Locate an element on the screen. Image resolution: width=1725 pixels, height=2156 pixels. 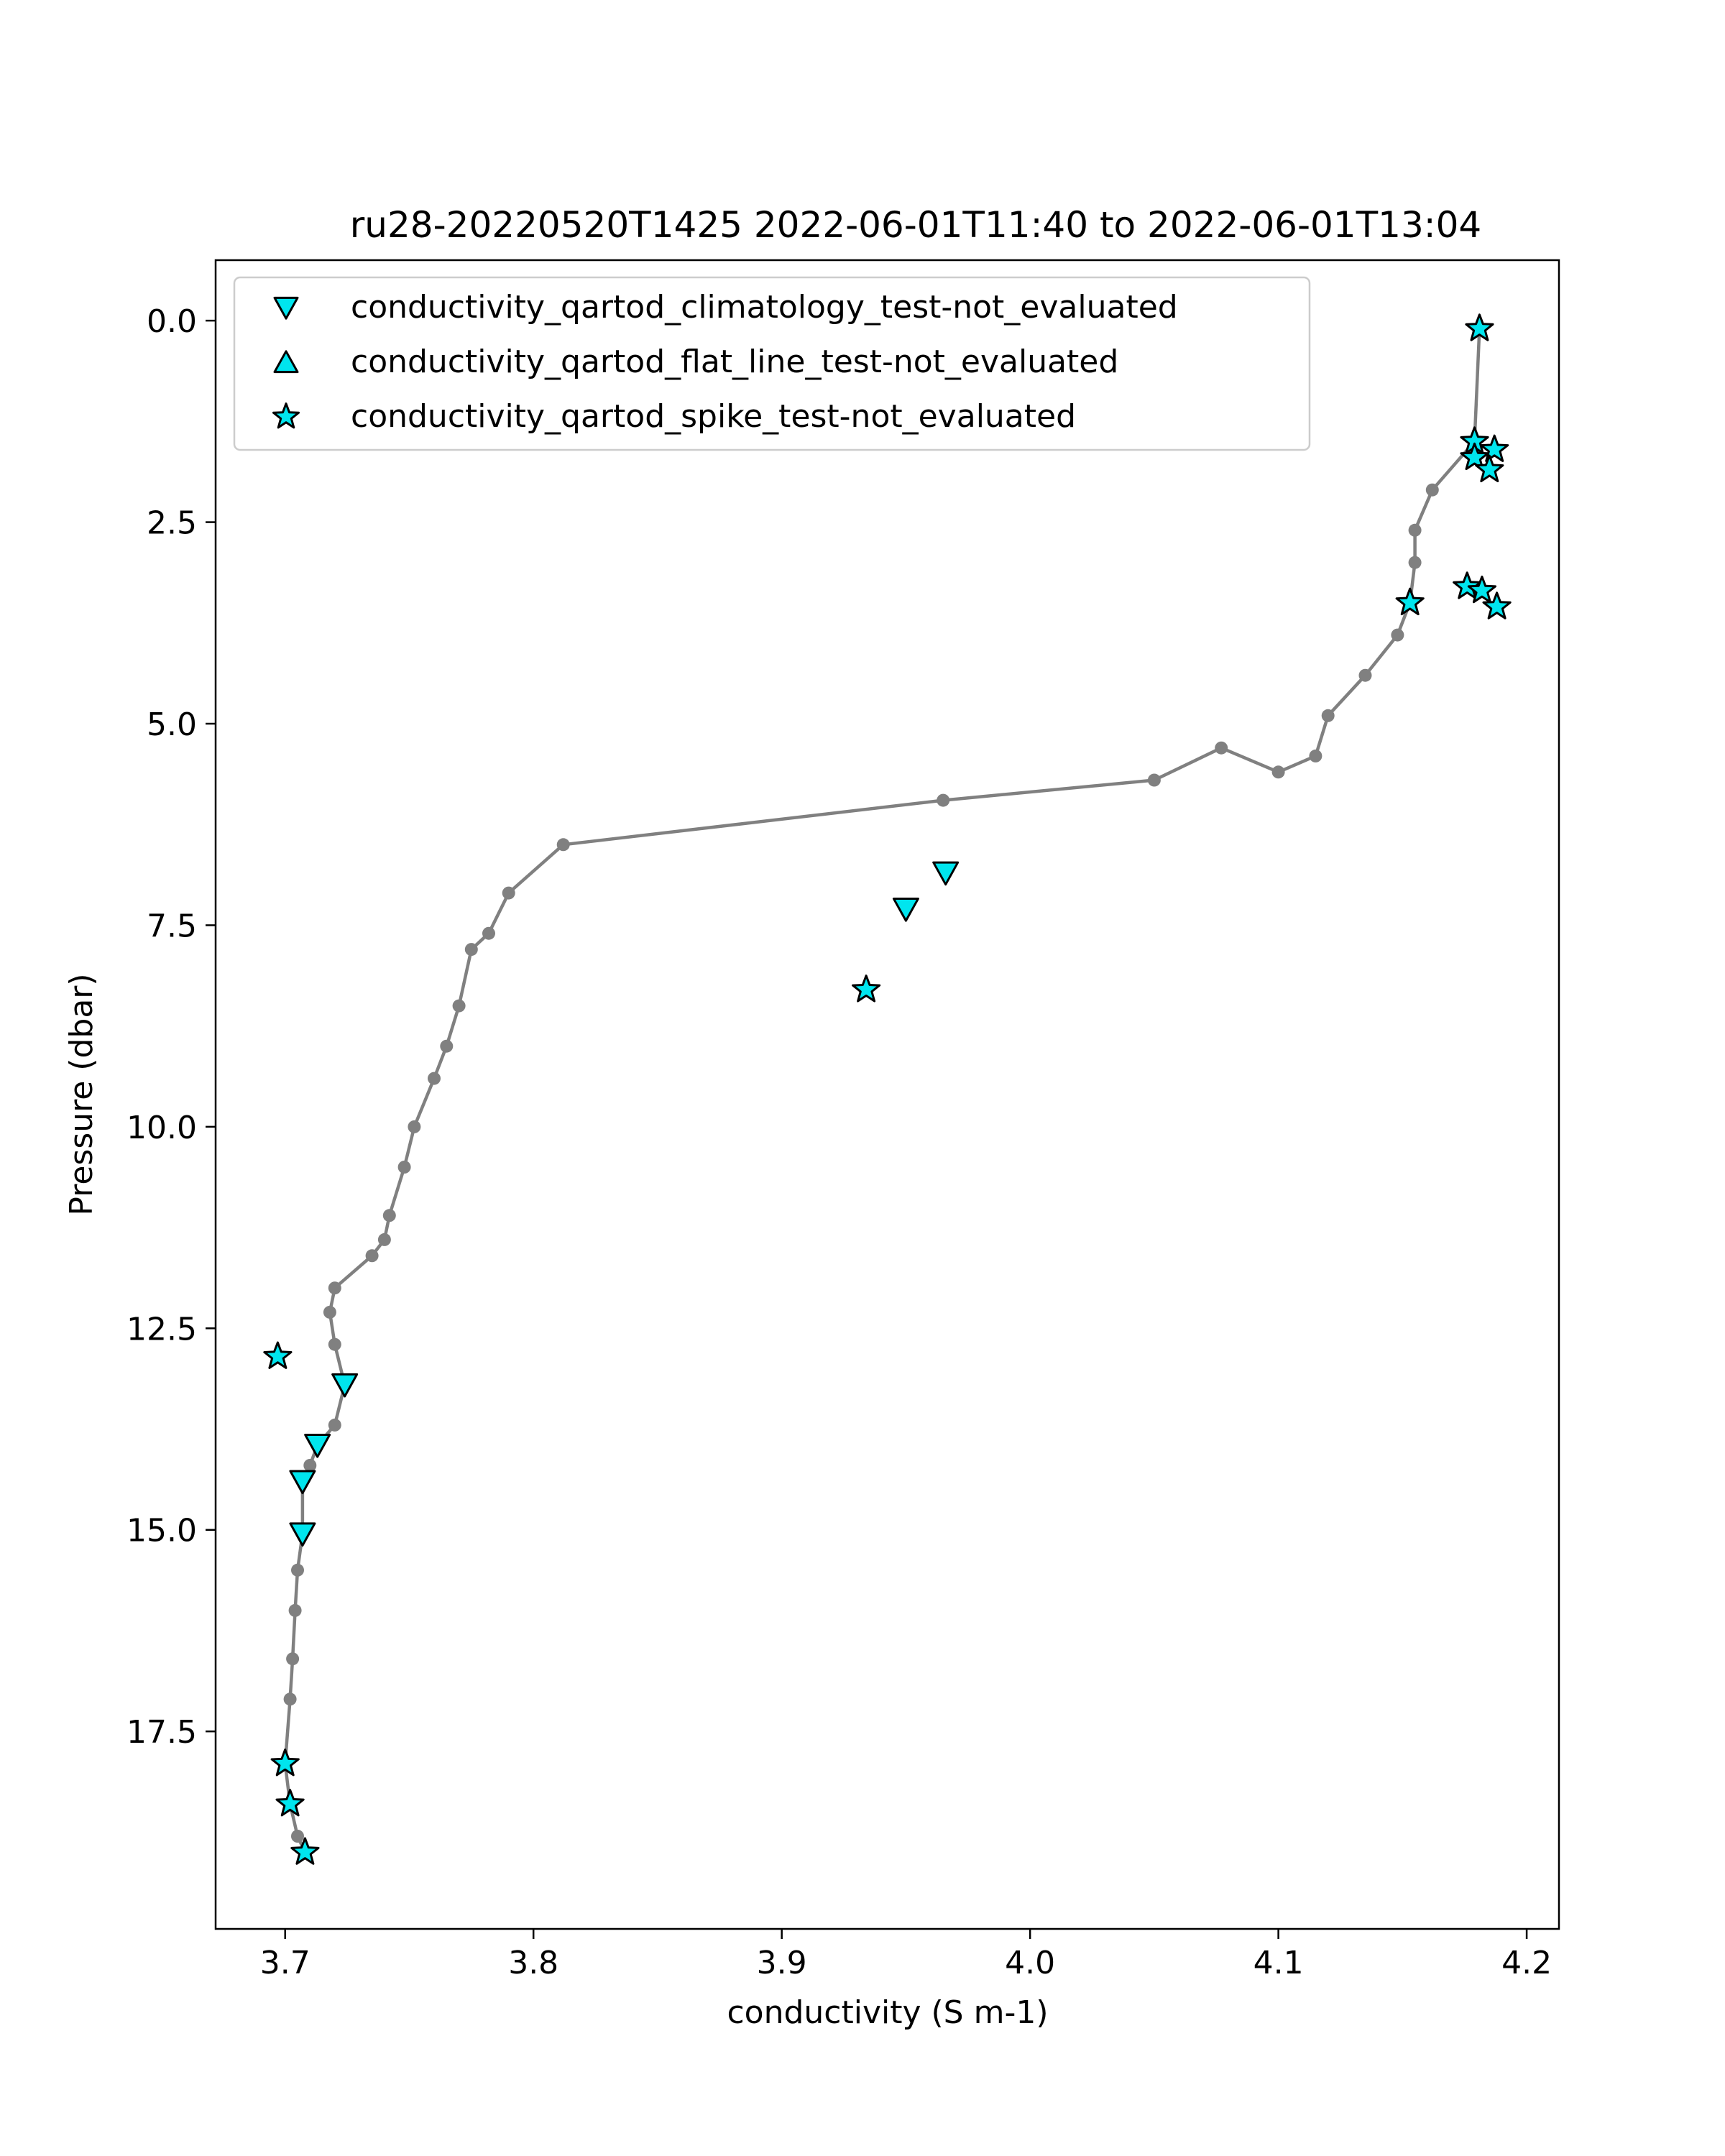
x-tick-label: 4.2 is located at coordinates (1526, 1963).